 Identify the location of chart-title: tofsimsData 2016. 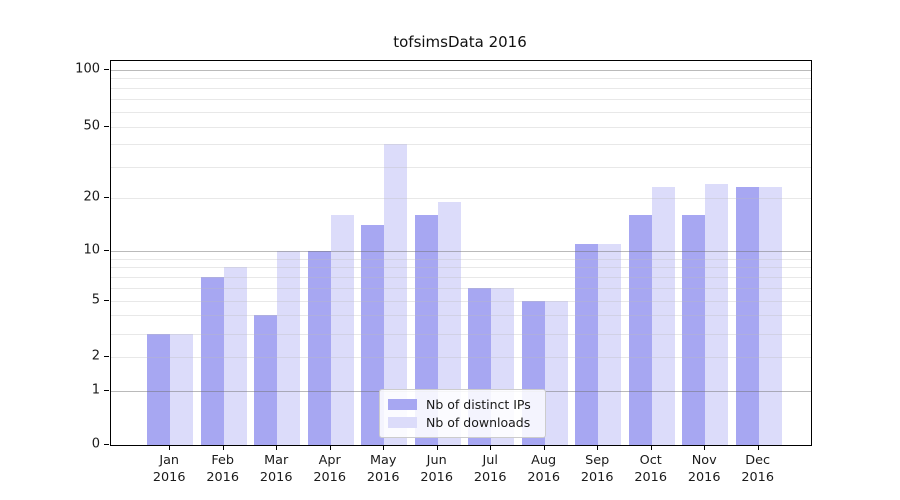
(460, 42).